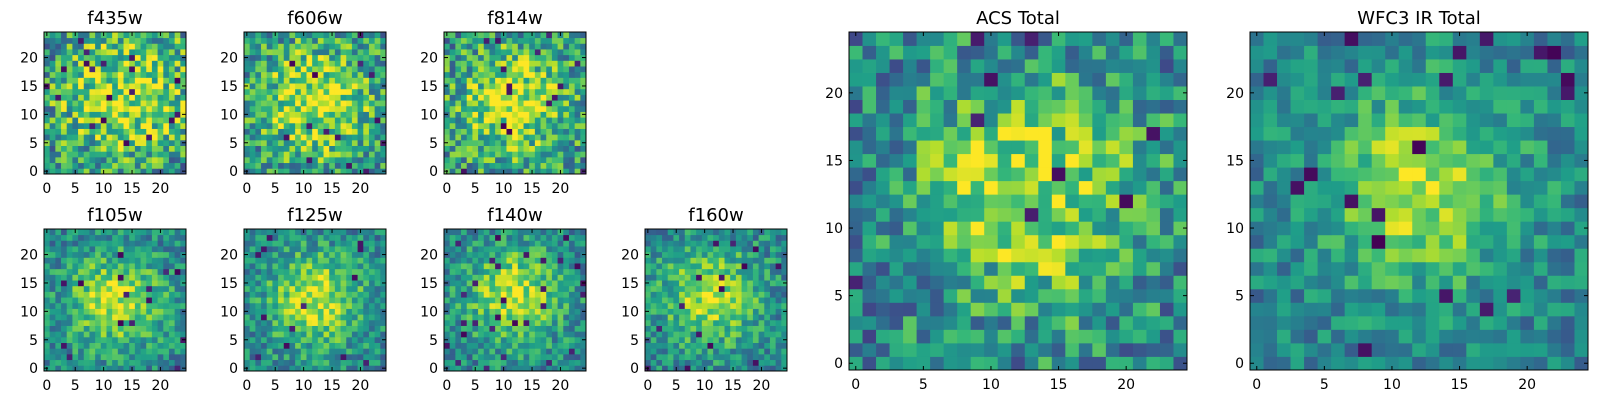 This screenshot has width=1600, height=400. Describe the element at coordinates (132, 386) in the screenshot. I see `x-tick-label: 15` at that location.